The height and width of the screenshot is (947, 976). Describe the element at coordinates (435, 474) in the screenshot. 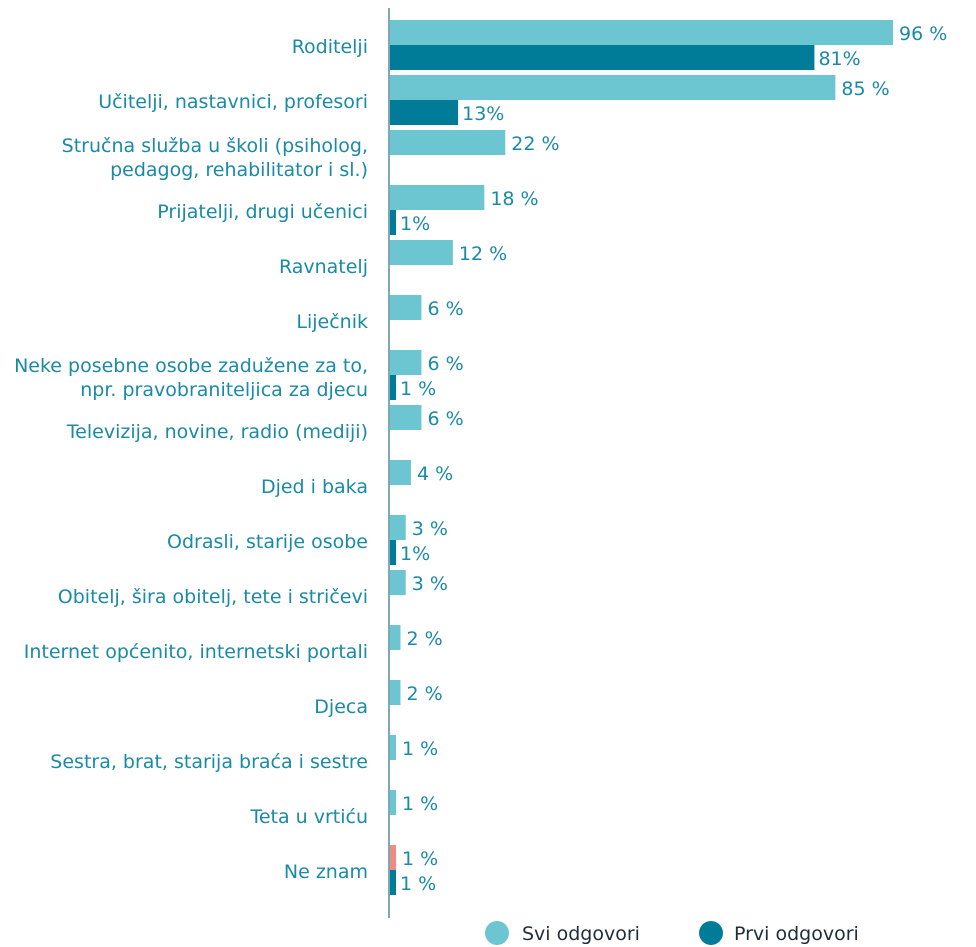

I see `value-label-svi-row-8: 4 %` at that location.